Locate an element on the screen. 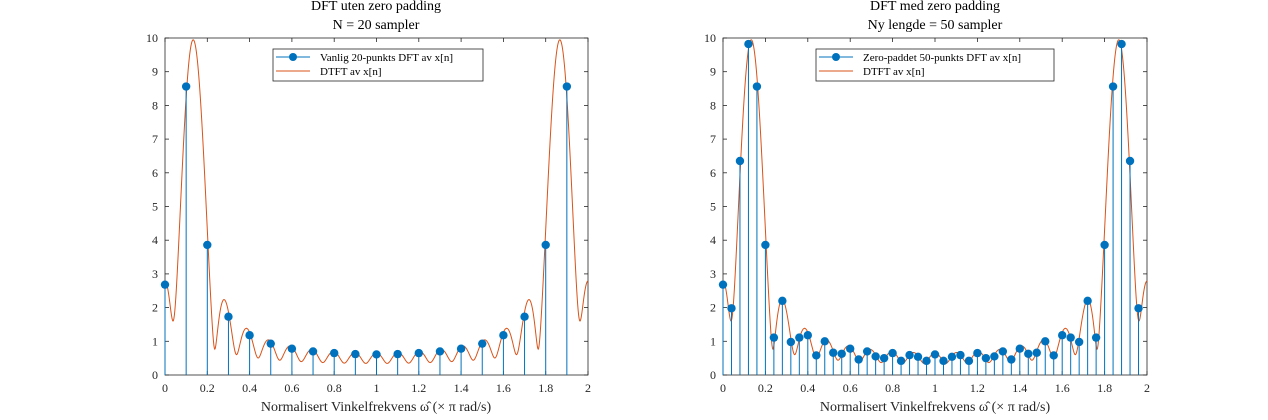  legend-stem-marker is located at coordinates (293, 57).